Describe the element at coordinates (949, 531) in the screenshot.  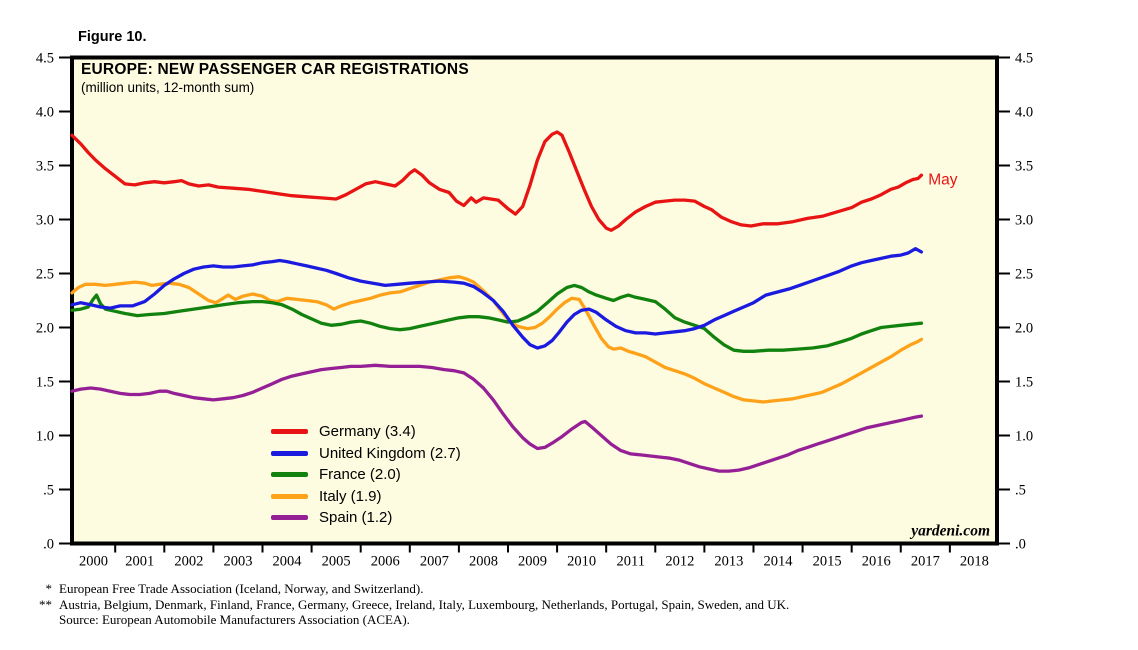
I see `watermark: yardeni.com` at that location.